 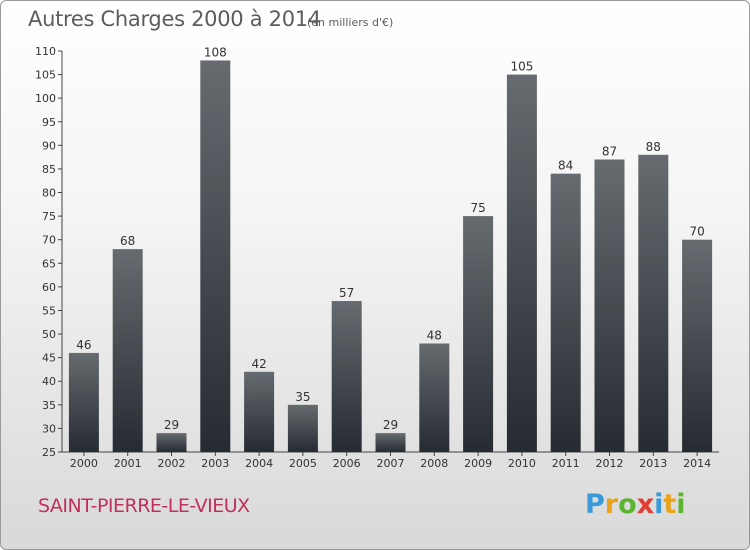 What do you see at coordinates (521, 263) in the screenshot?
I see `bar-2010` at bounding box center [521, 263].